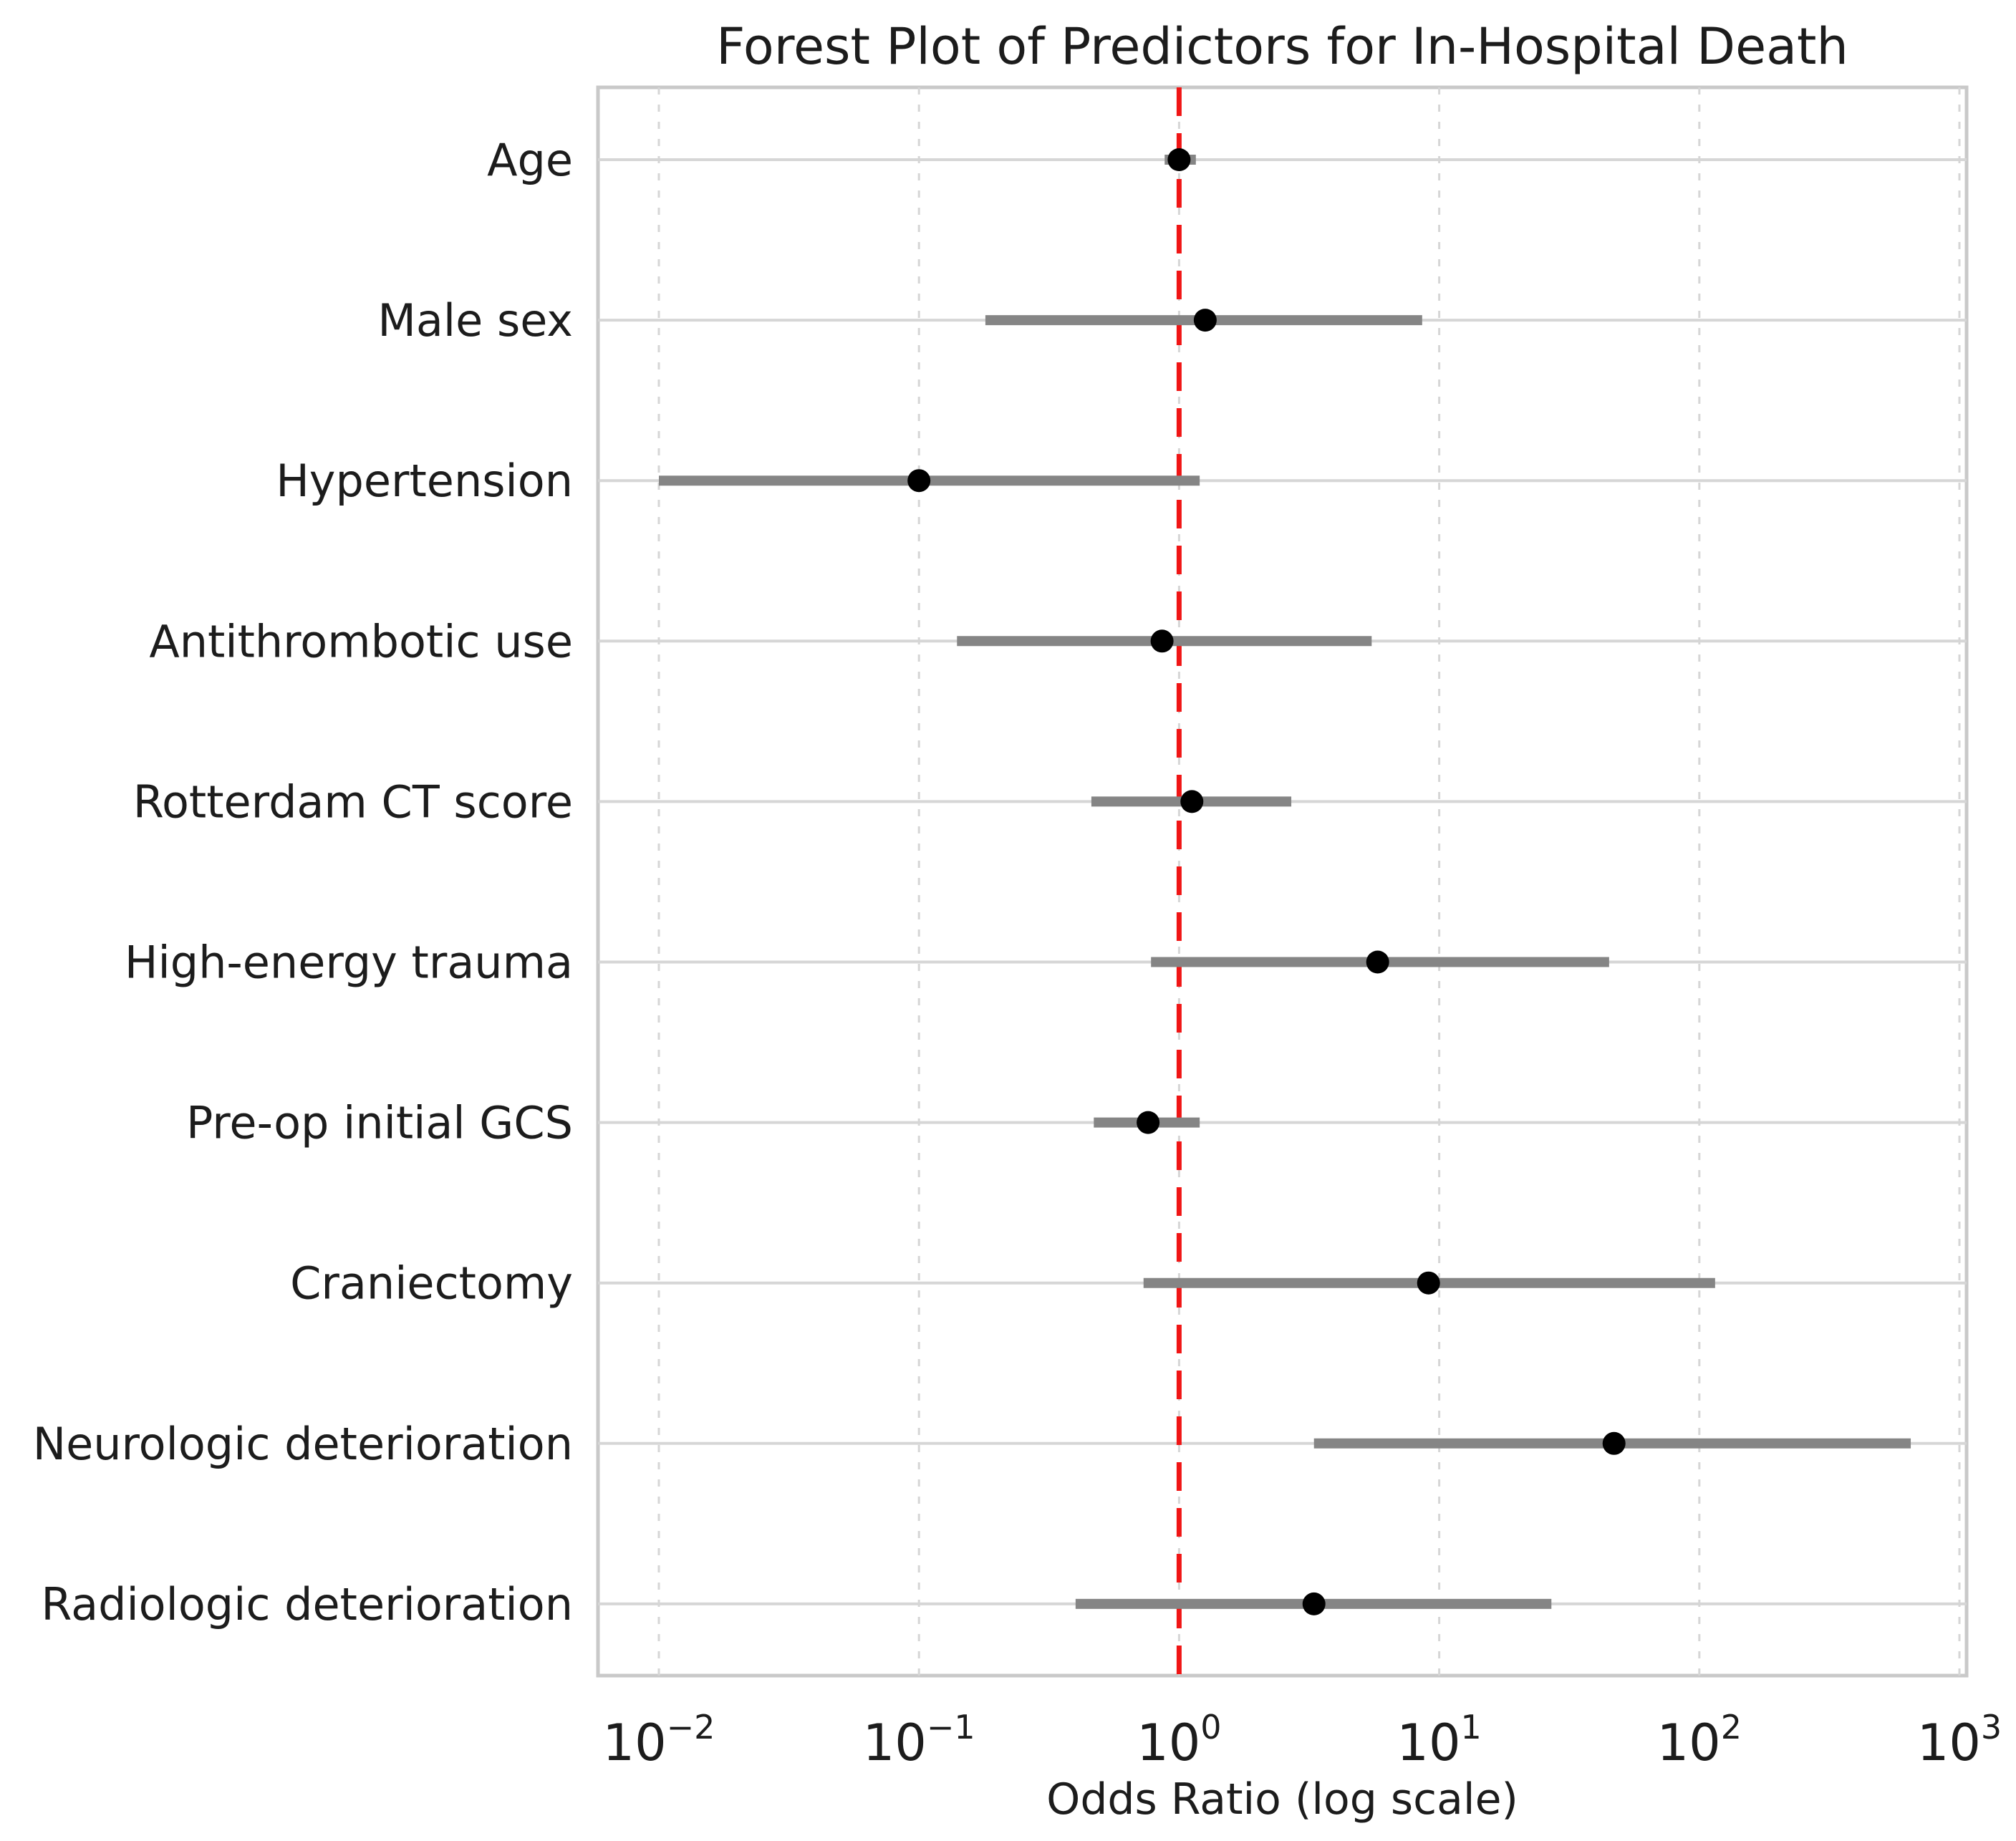  Describe the element at coordinates (1439, 1740) in the screenshot. I see `x-tick-label: 10¹` at that location.